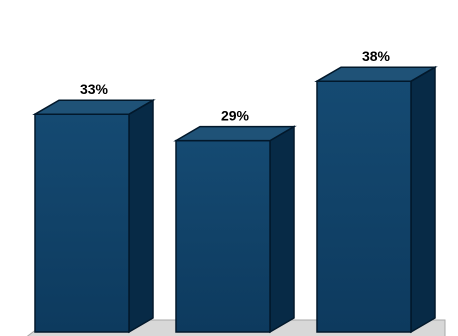  What do you see at coordinates (94, 89) in the screenshot?
I see `data-label-1: 33%` at bounding box center [94, 89].